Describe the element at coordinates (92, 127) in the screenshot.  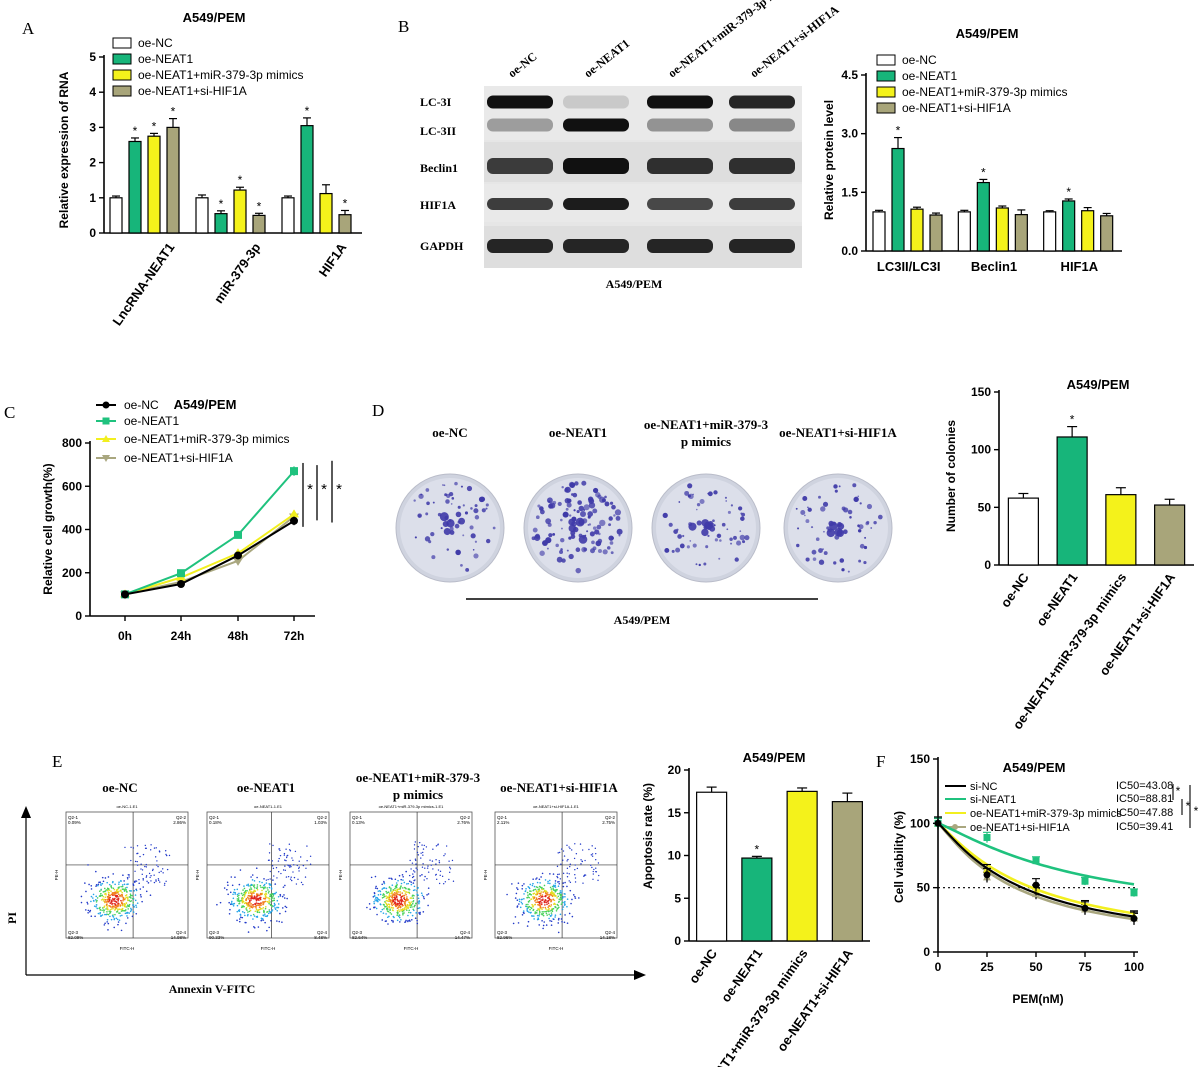
I see `y-tick-label: 3` at that location.